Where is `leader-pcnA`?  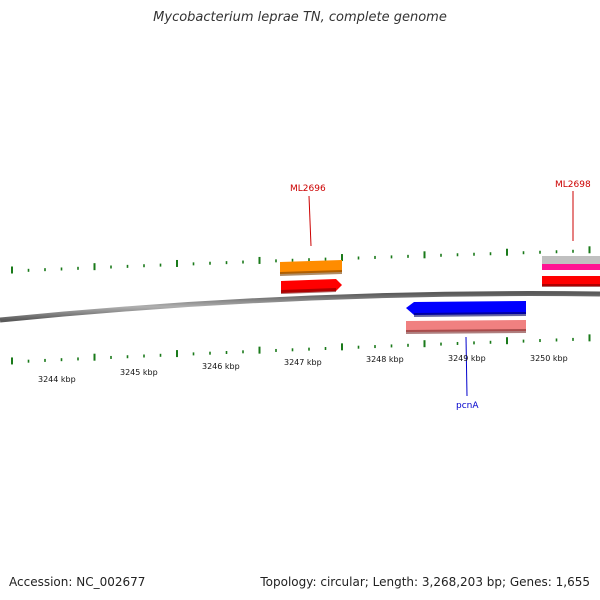
leader-pcnA is located at coordinates (466, 366).